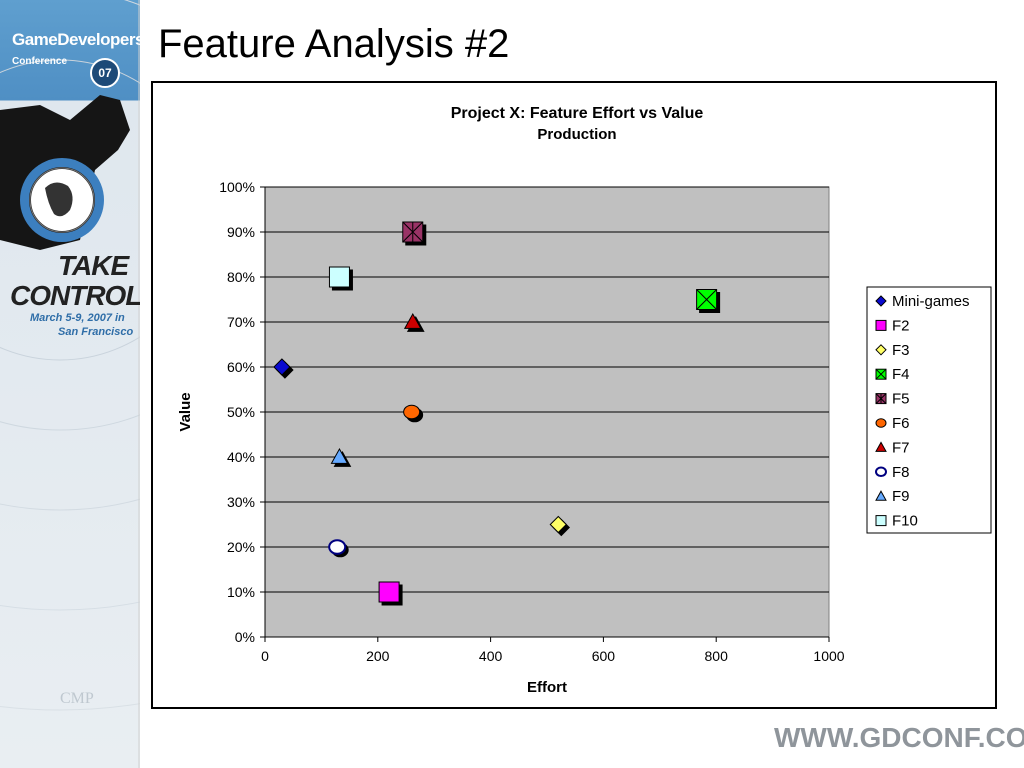  I want to click on x-tick-label: 200, so click(378, 656).